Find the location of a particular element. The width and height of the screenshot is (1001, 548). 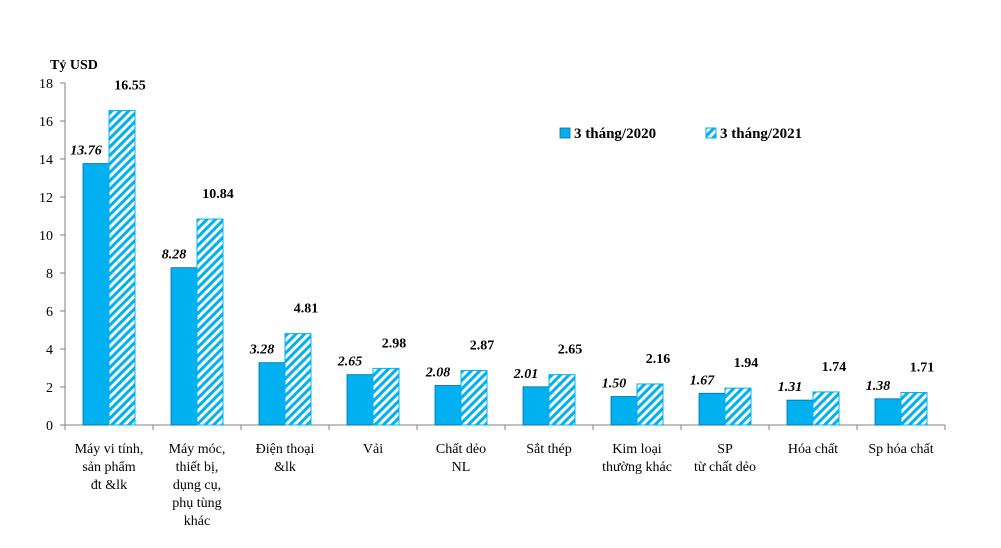

legend-swatch-2020 is located at coordinates (565, 133).